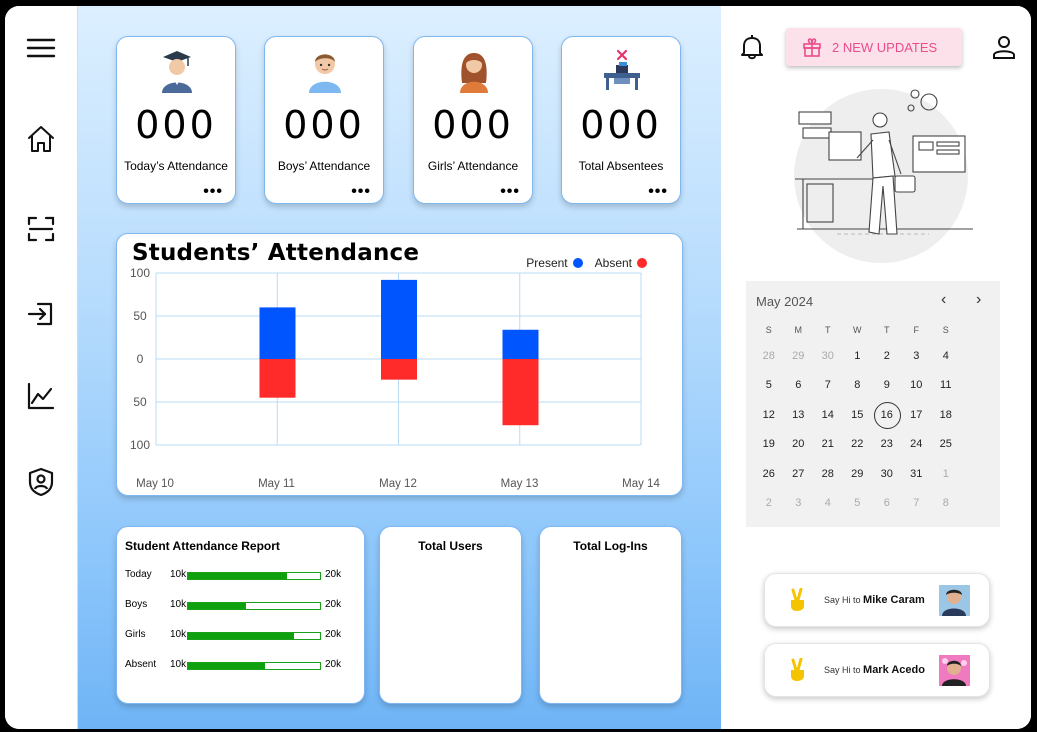 The image size is (1037, 732). Describe the element at coordinates (857, 444) in the screenshot. I see `calendar-day: 22` at that location.